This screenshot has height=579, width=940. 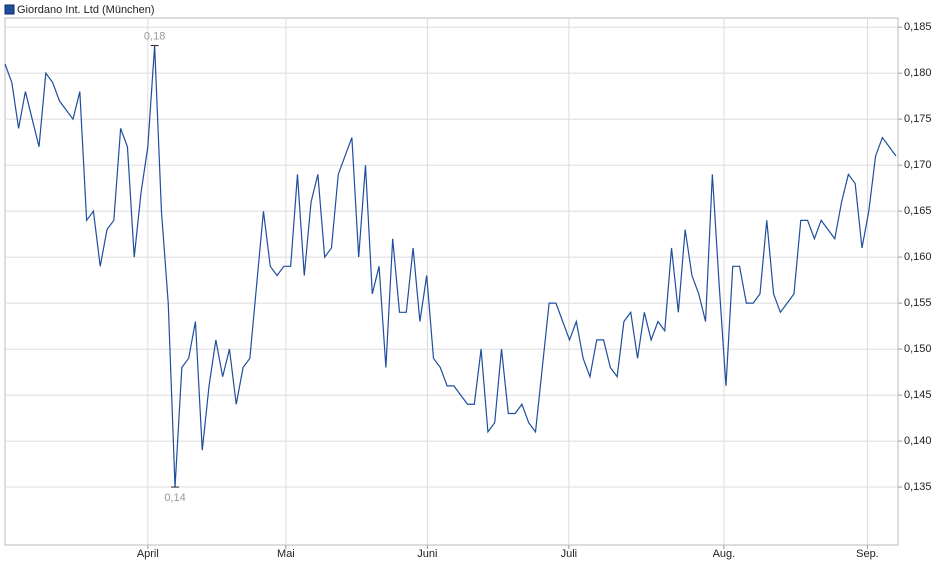 What do you see at coordinates (918, 27) in the screenshot?
I see `y-tick-label: 0,185` at bounding box center [918, 27].